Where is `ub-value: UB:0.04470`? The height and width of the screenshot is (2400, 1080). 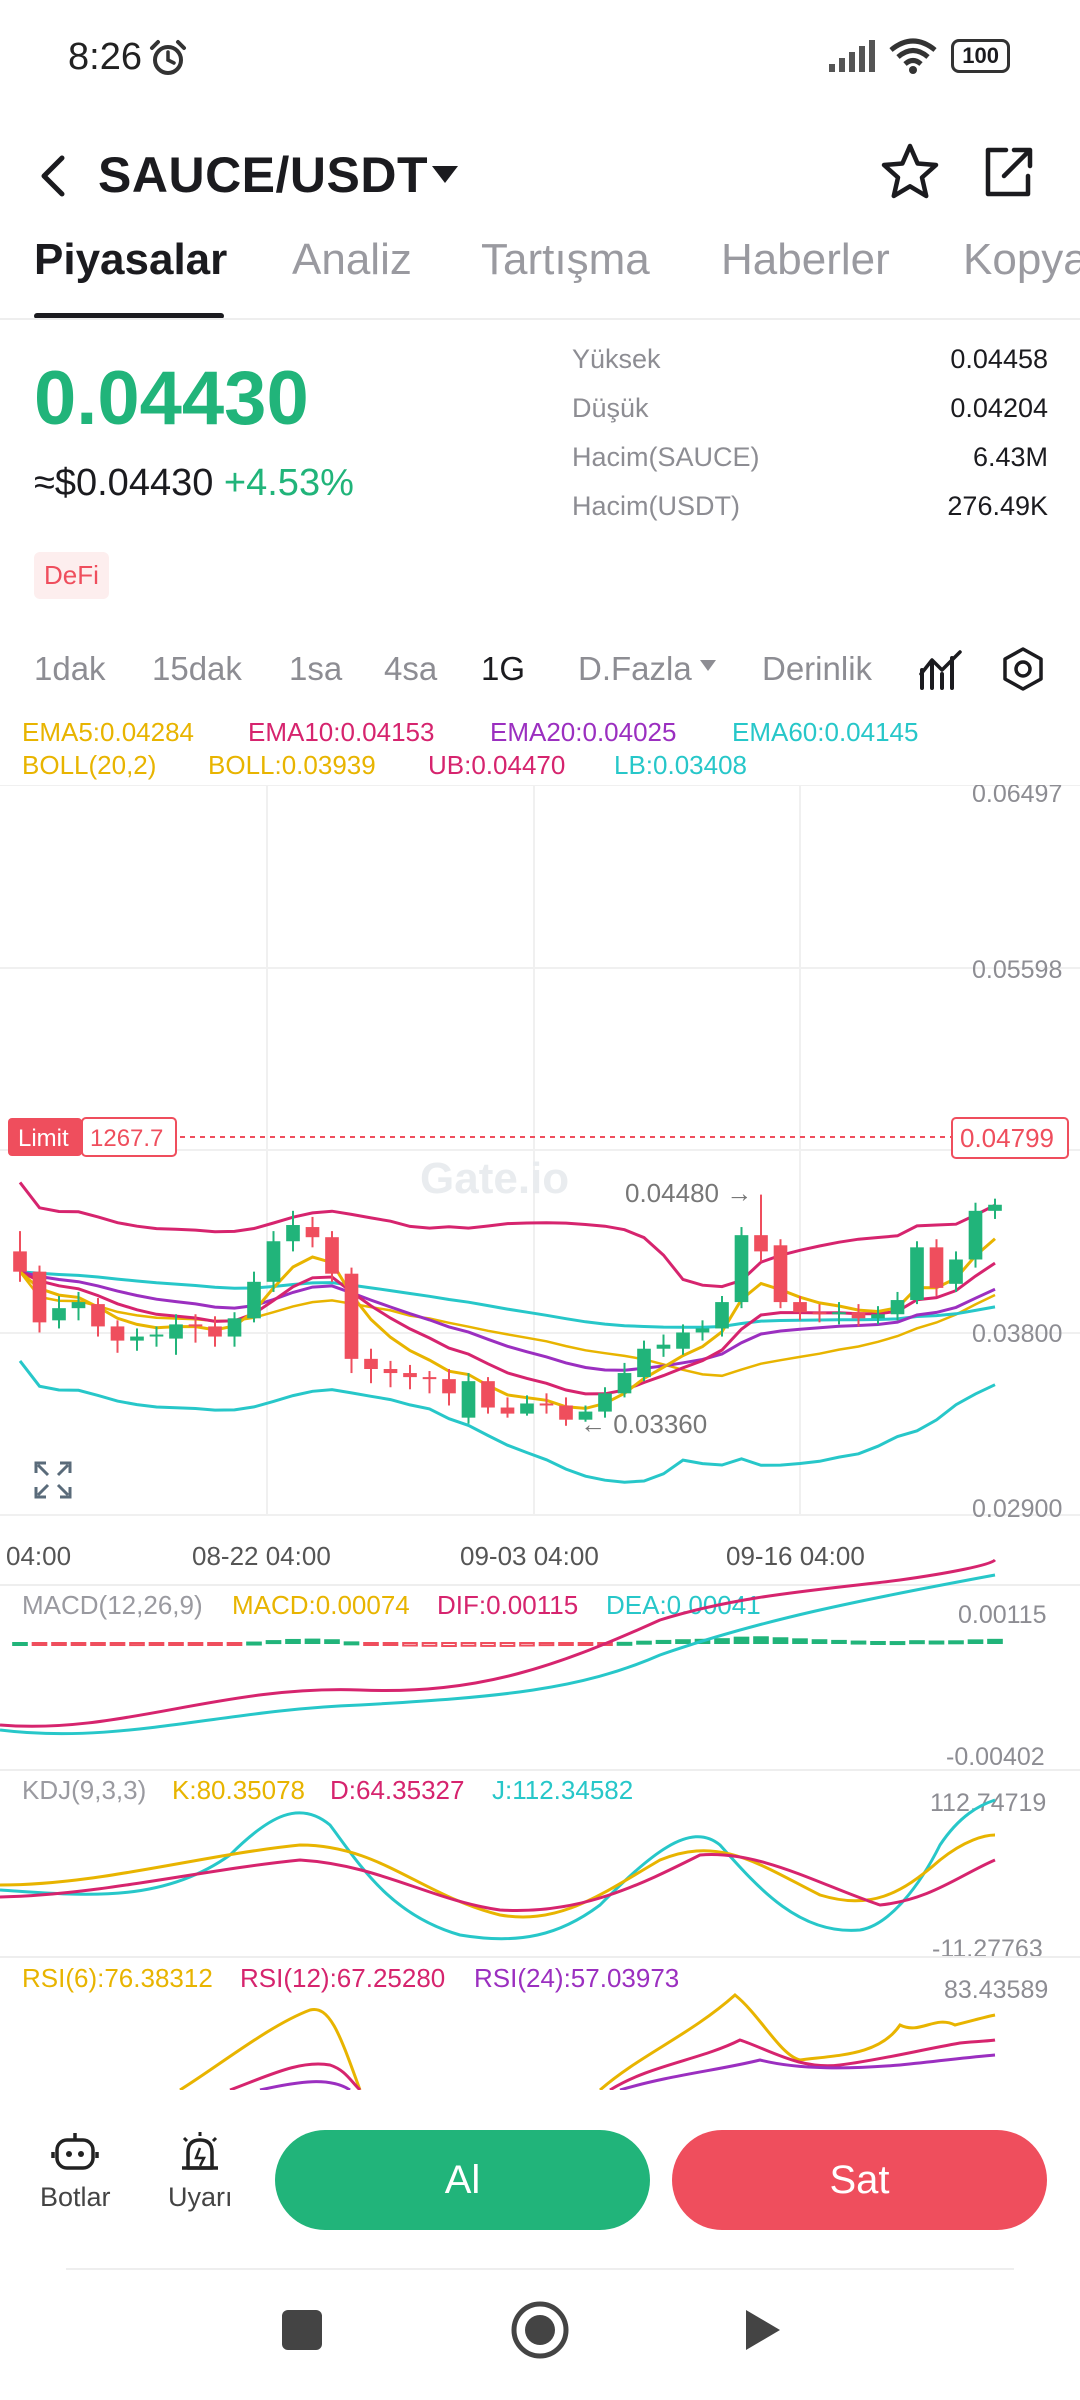
ub-value: UB:0.04470 is located at coordinates (497, 765).